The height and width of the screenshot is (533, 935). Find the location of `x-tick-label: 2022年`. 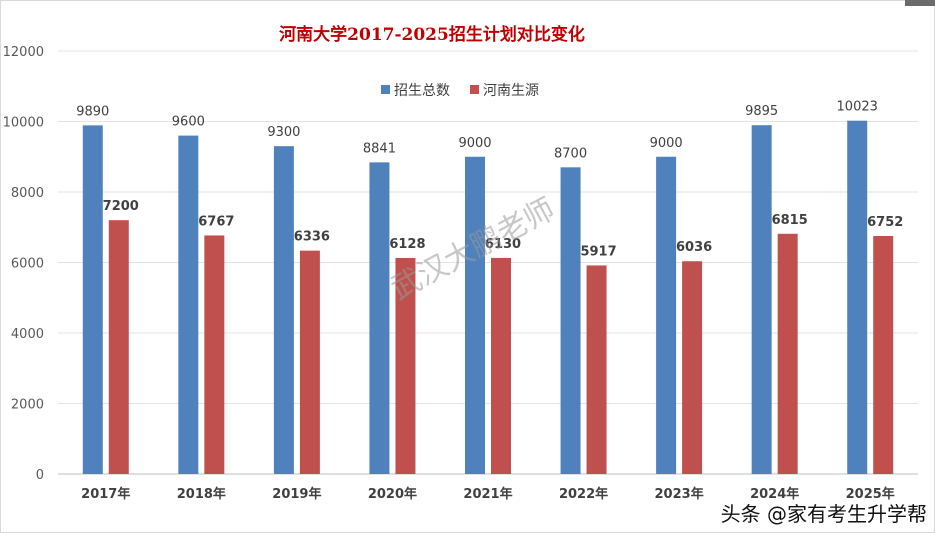

x-tick-label: 2022年 is located at coordinates (583, 494).